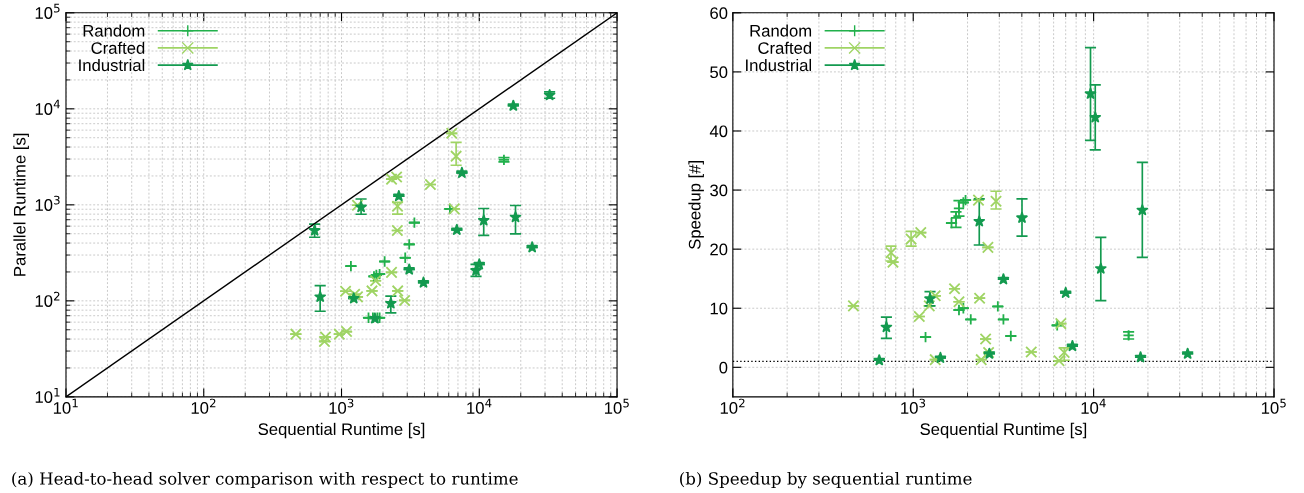  Describe the element at coordinates (47, 11) in the screenshot. I see `y-tick-label: 10$^{5}$` at that location.